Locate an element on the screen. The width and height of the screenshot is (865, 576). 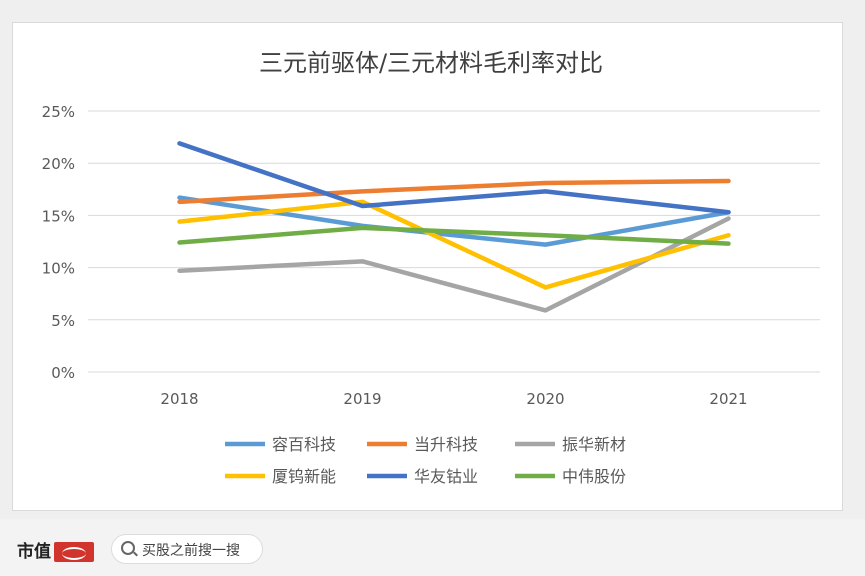
search-input: 买股之前搜一搜 is located at coordinates (187, 549).